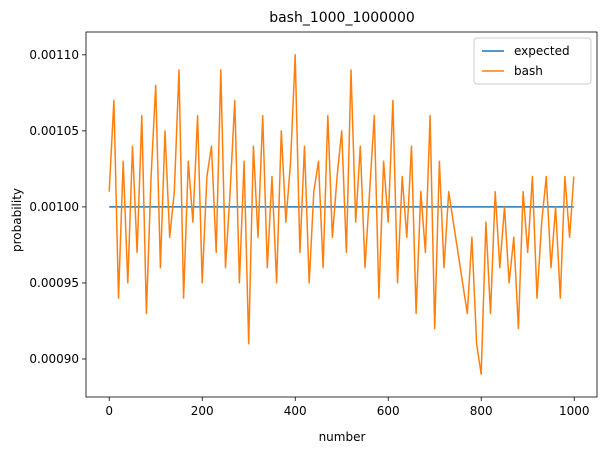 This screenshot has width=602, height=453. What do you see at coordinates (542, 51) in the screenshot?
I see `legend-label-expected: expected` at bounding box center [542, 51].